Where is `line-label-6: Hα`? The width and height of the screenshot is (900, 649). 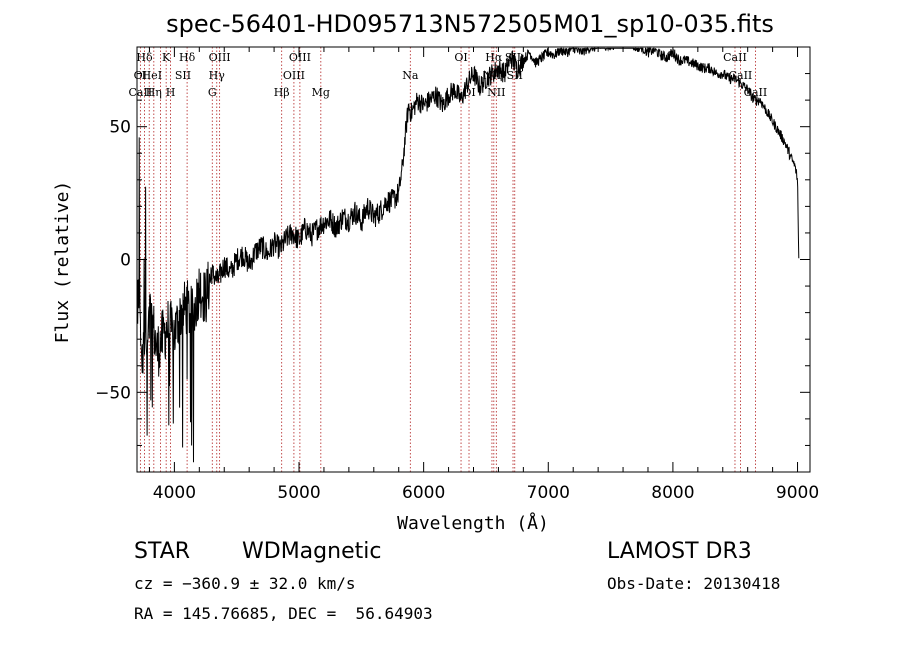
line-label-6: Hα is located at coordinates (494, 57).